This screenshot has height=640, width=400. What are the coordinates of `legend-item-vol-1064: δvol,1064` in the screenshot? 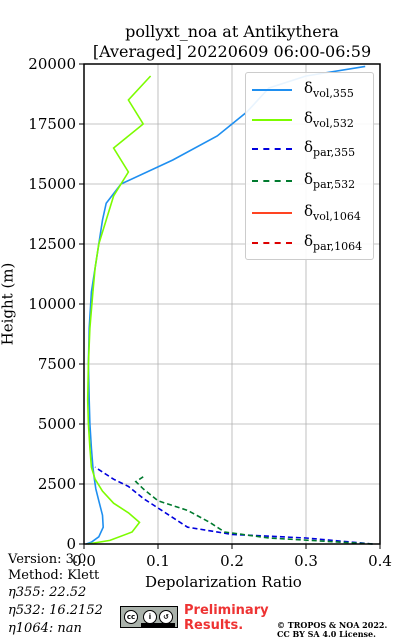 It's located at (312, 212).